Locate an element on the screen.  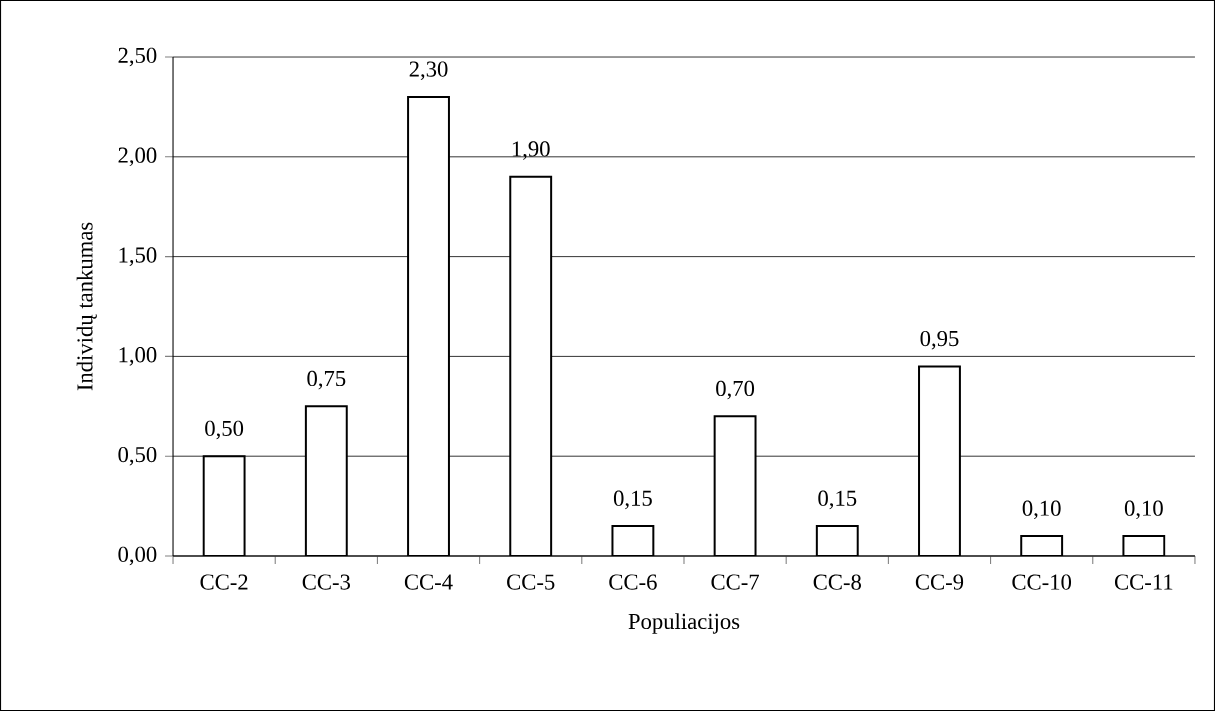
y-tick-label: 0,00 is located at coordinates (137, 556).